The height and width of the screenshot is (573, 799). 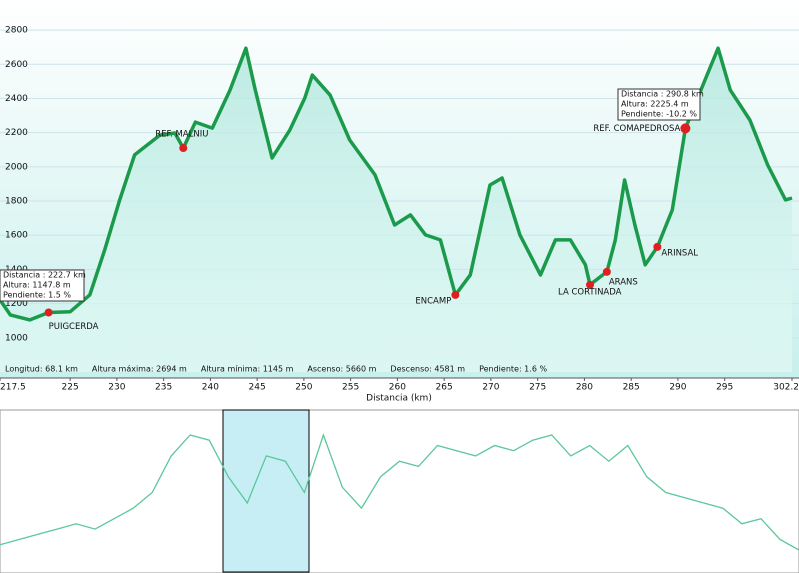 What do you see at coordinates (16, 31) in the screenshot?
I see `y-tick-label: 2800` at bounding box center [16, 31].